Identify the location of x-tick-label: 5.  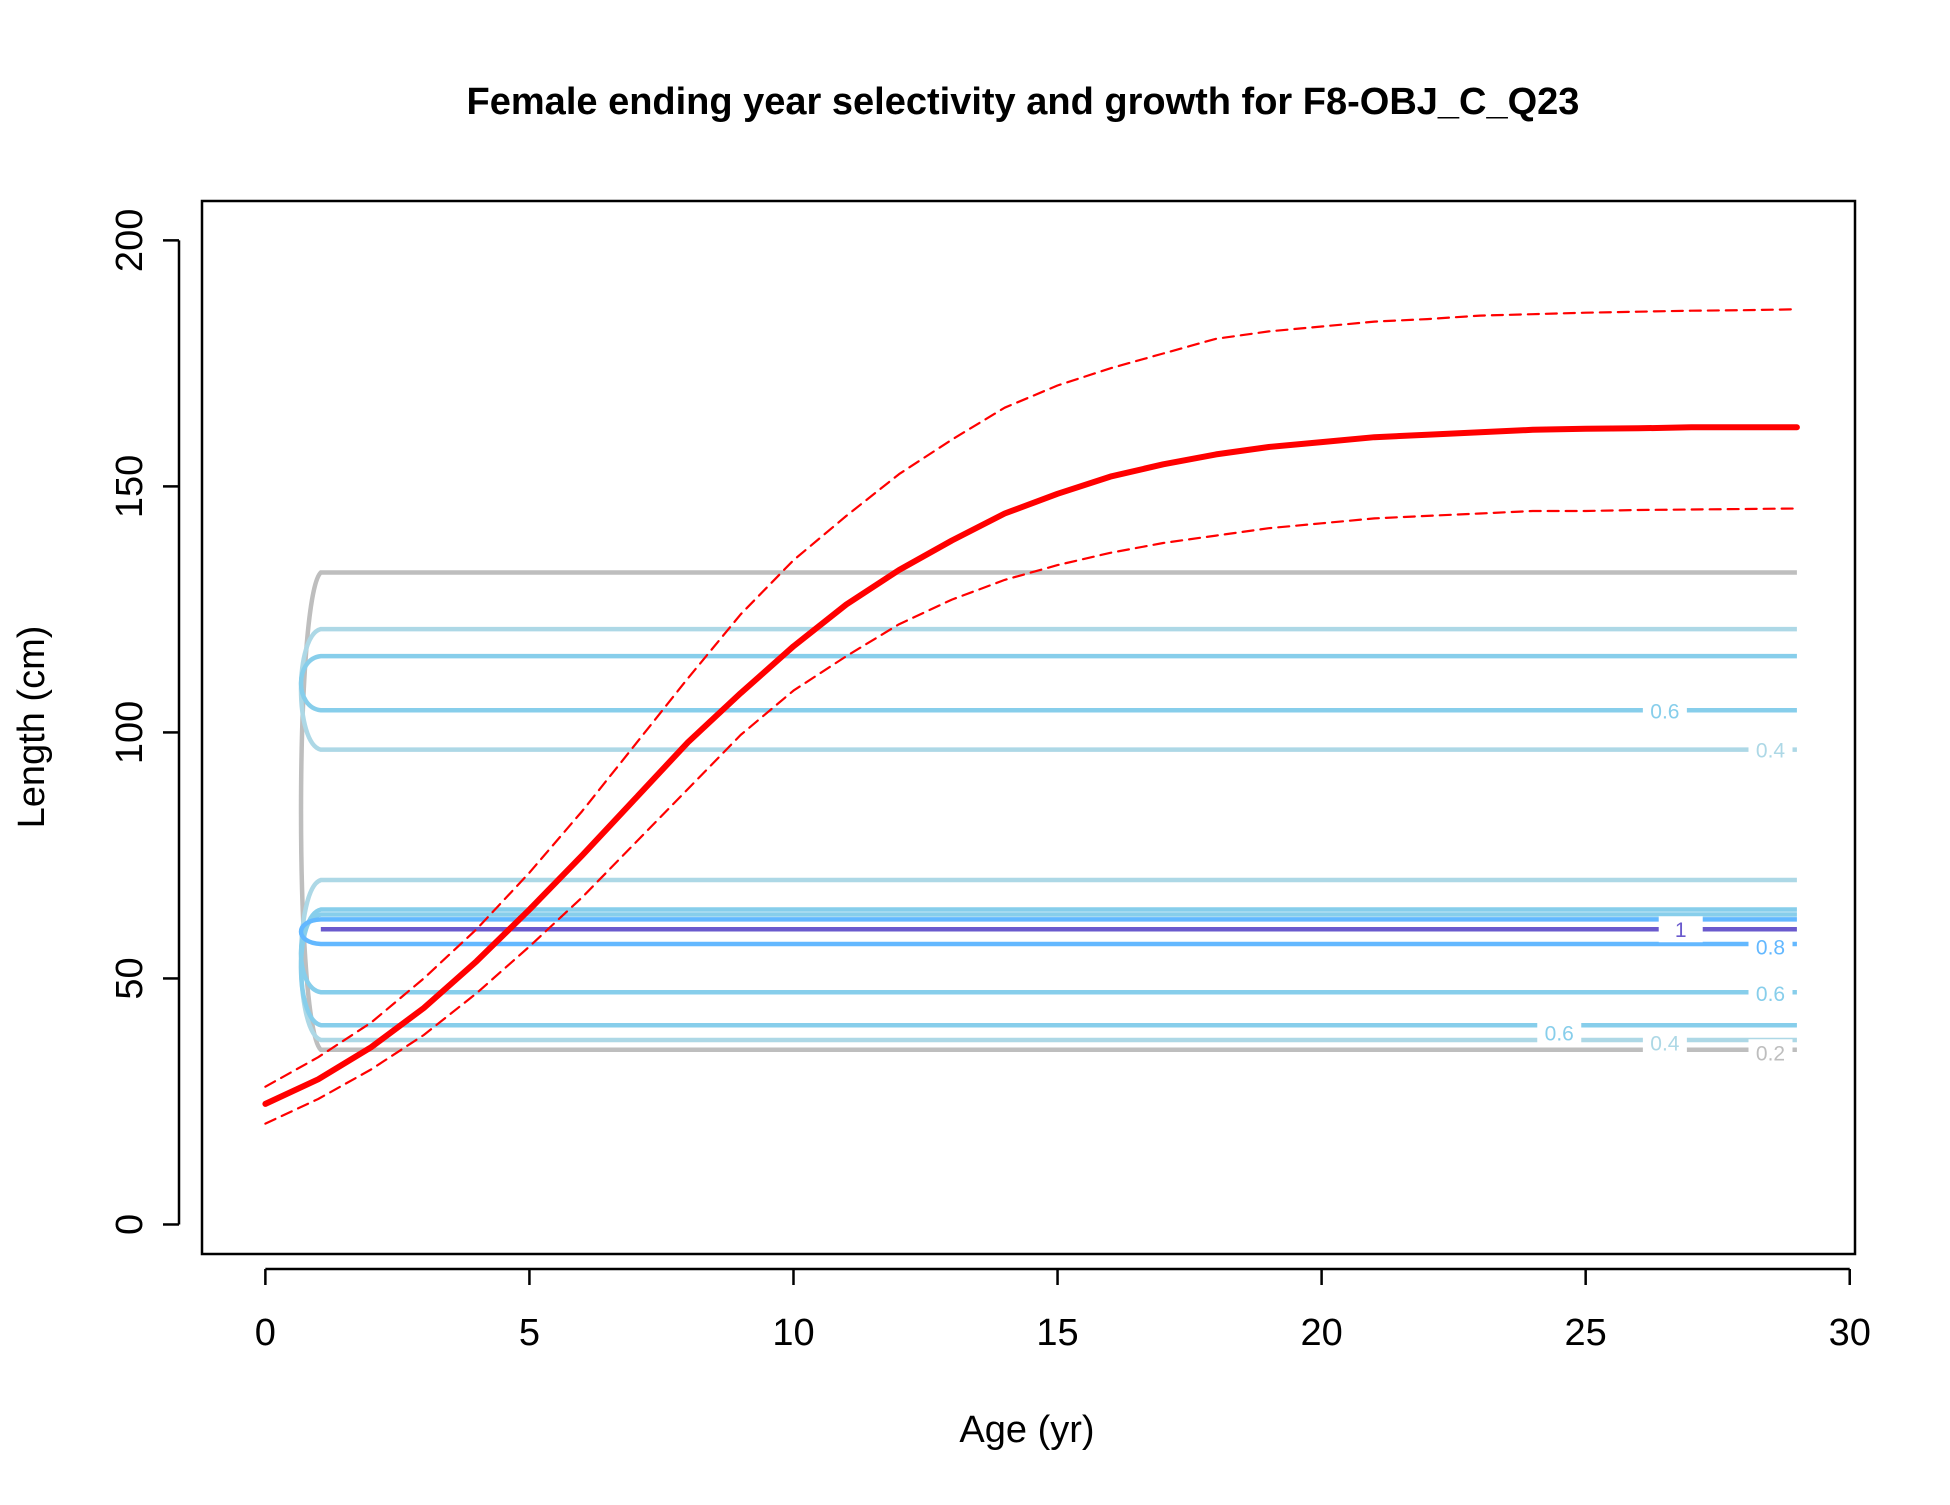
(529, 1333).